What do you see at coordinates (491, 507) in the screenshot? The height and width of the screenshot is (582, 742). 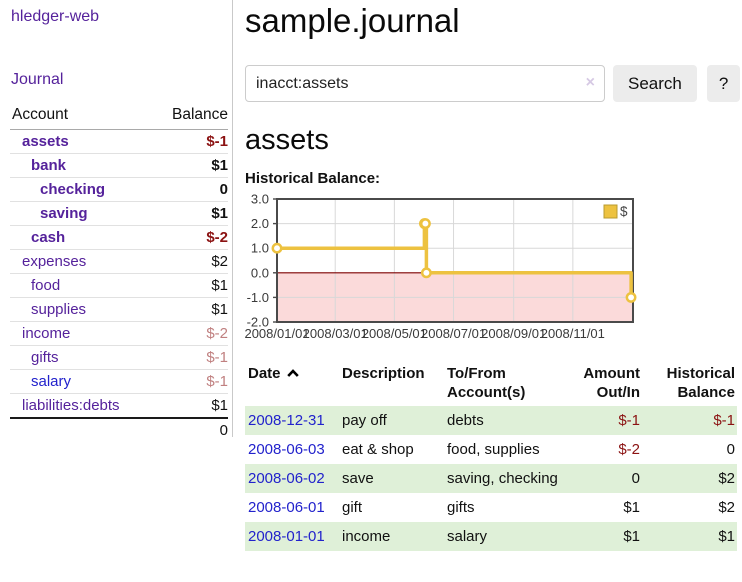 I see `transaction-row: 2008-06-01 gift gifts $1 $2` at bounding box center [491, 507].